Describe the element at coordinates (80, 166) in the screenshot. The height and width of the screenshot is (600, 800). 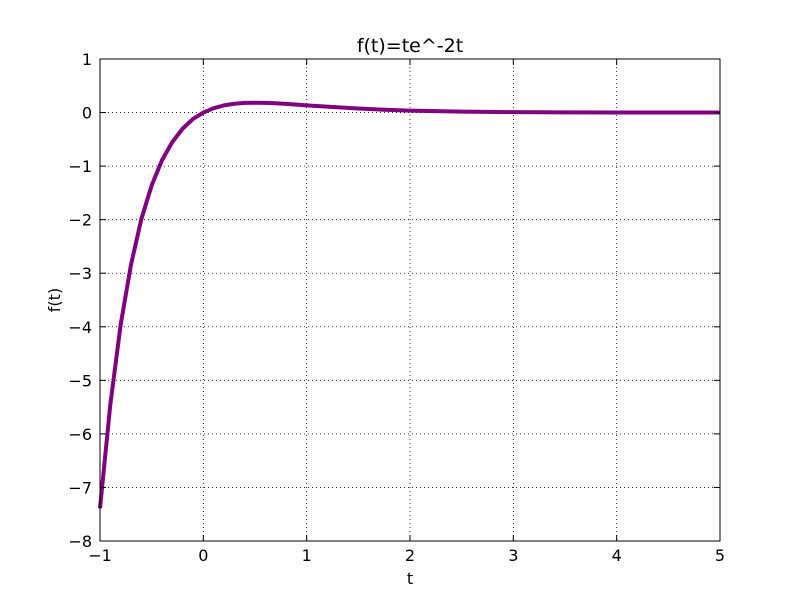
I see `y-tick-label: −1` at that location.